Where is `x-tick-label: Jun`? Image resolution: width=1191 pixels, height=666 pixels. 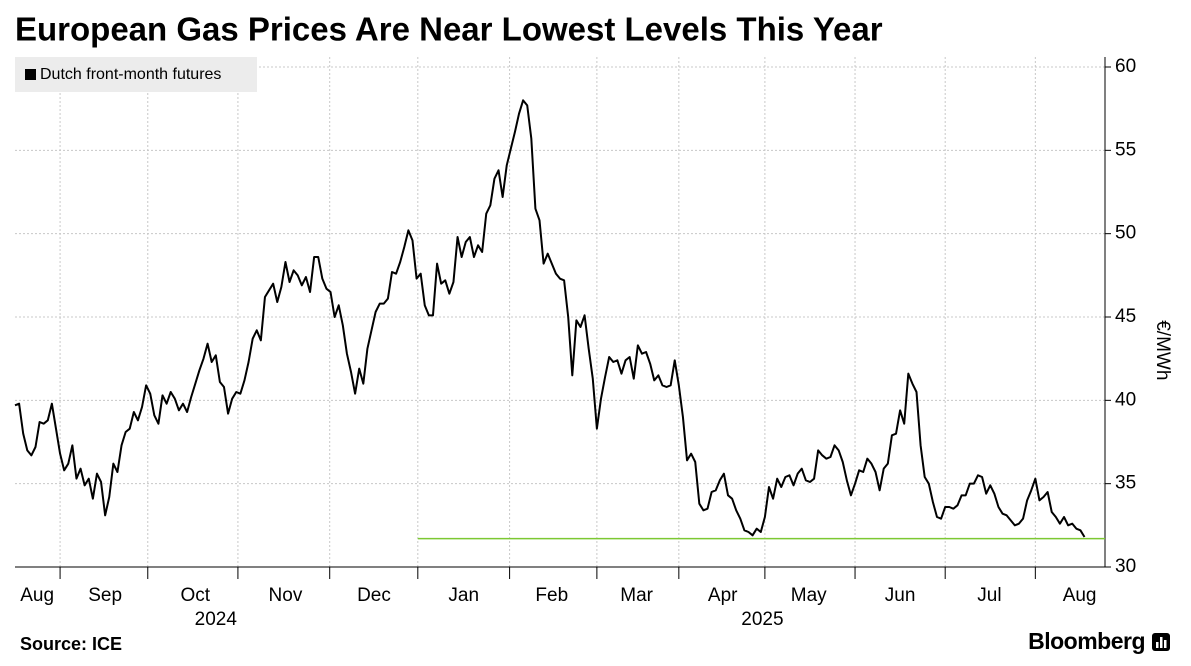 x-tick-label: Jun is located at coordinates (900, 595).